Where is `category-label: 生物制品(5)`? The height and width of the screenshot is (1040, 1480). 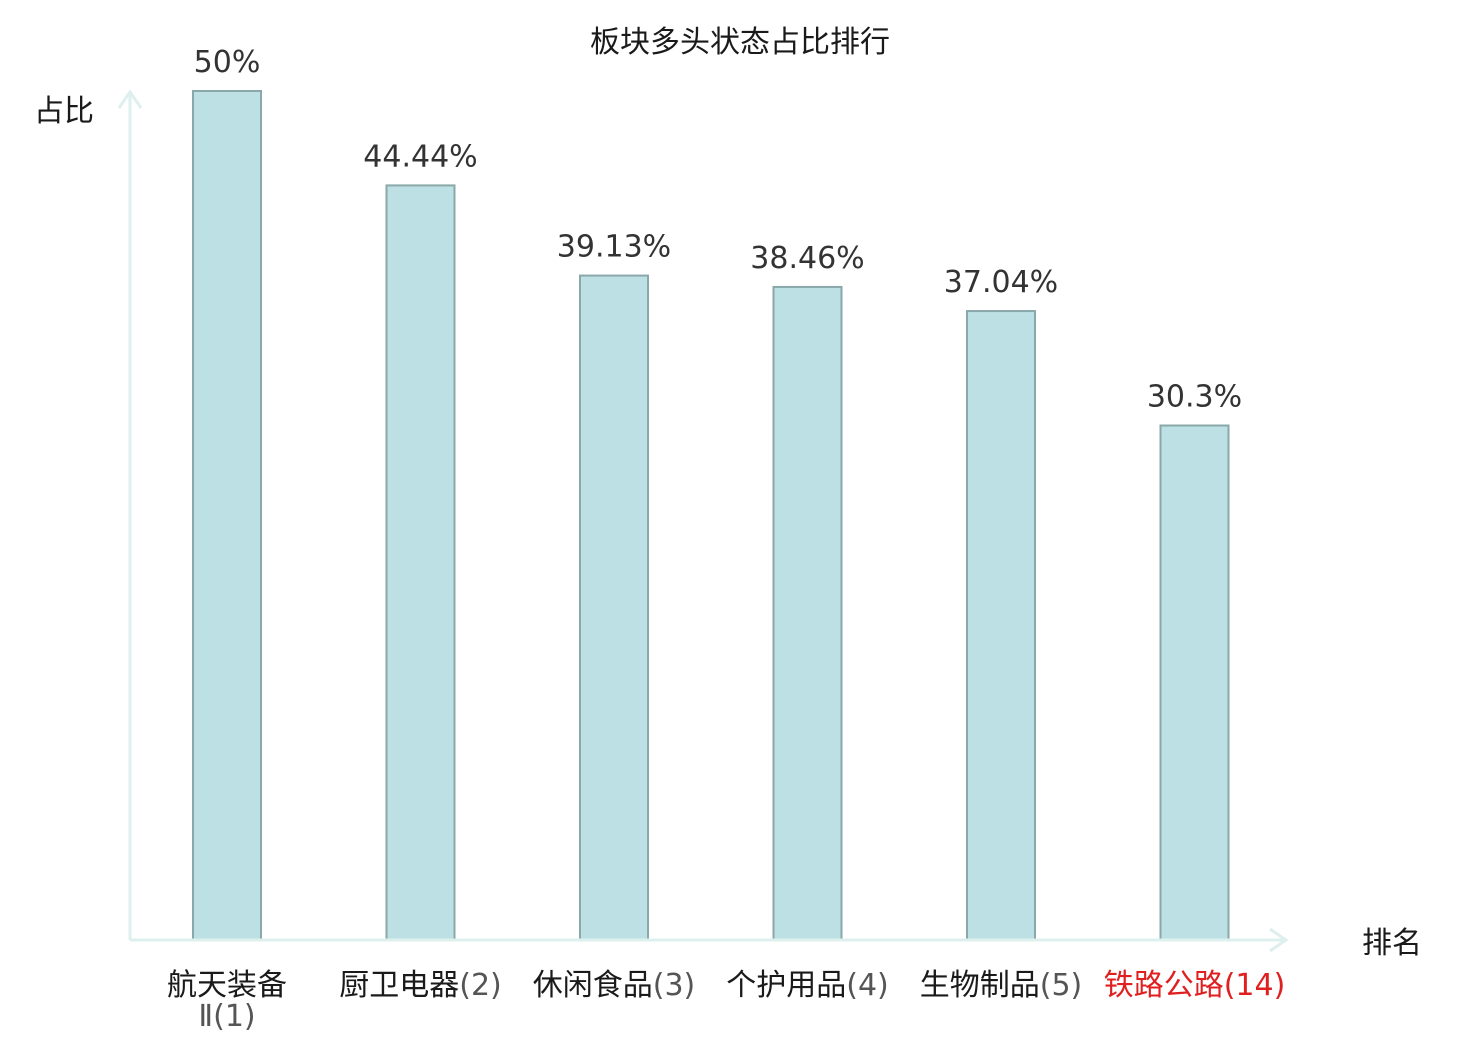
category-label: 生物制品(5) is located at coordinates (1001, 985).